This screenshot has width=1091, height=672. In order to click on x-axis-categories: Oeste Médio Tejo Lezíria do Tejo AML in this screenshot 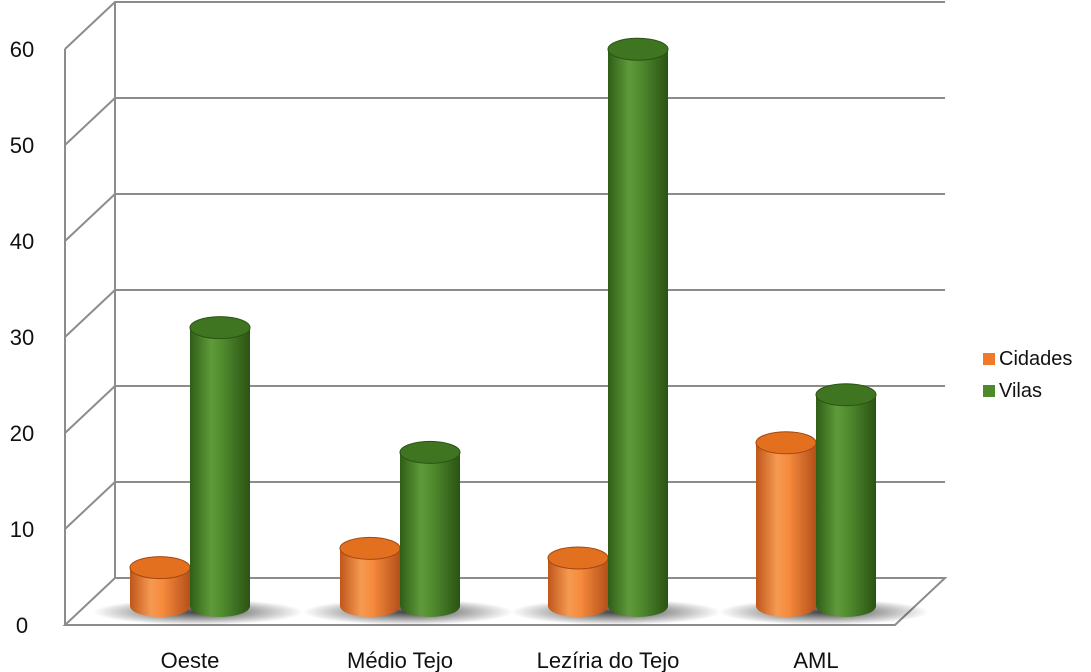, I will do `click(500, 660)`.